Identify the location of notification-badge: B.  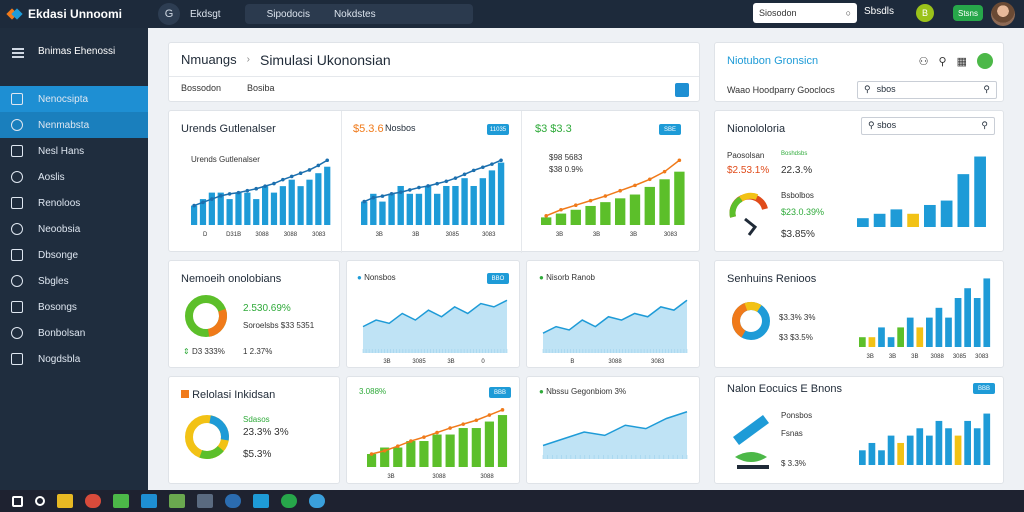
(925, 13).